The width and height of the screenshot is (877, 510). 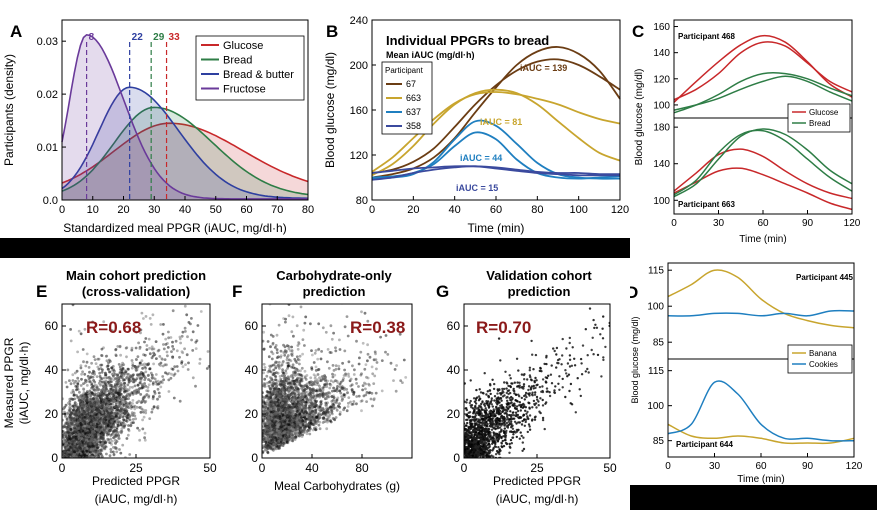 I want to click on x-tick-label: 120, so click(x=620, y=210).